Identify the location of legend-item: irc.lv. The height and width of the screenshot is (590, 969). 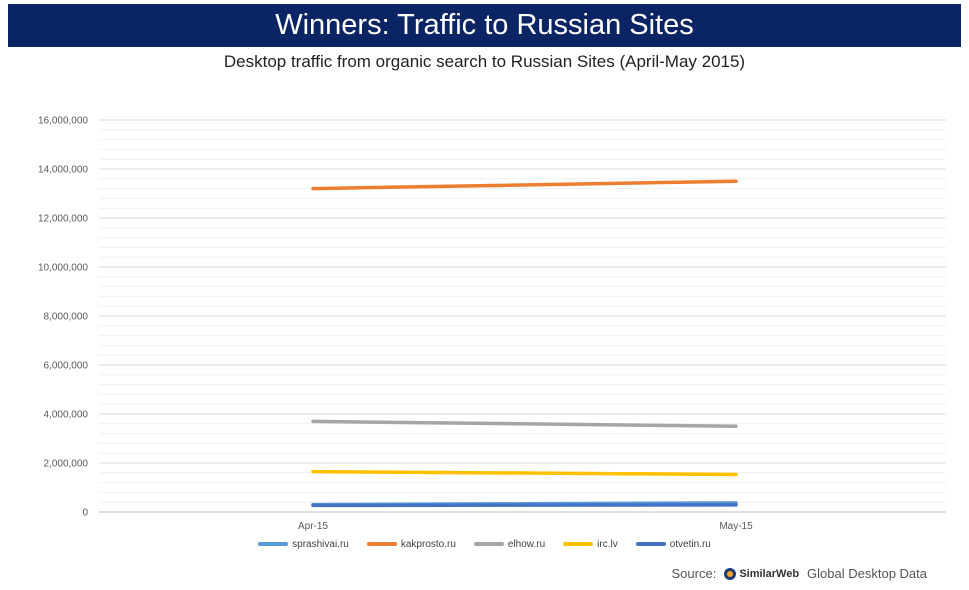
(590, 544).